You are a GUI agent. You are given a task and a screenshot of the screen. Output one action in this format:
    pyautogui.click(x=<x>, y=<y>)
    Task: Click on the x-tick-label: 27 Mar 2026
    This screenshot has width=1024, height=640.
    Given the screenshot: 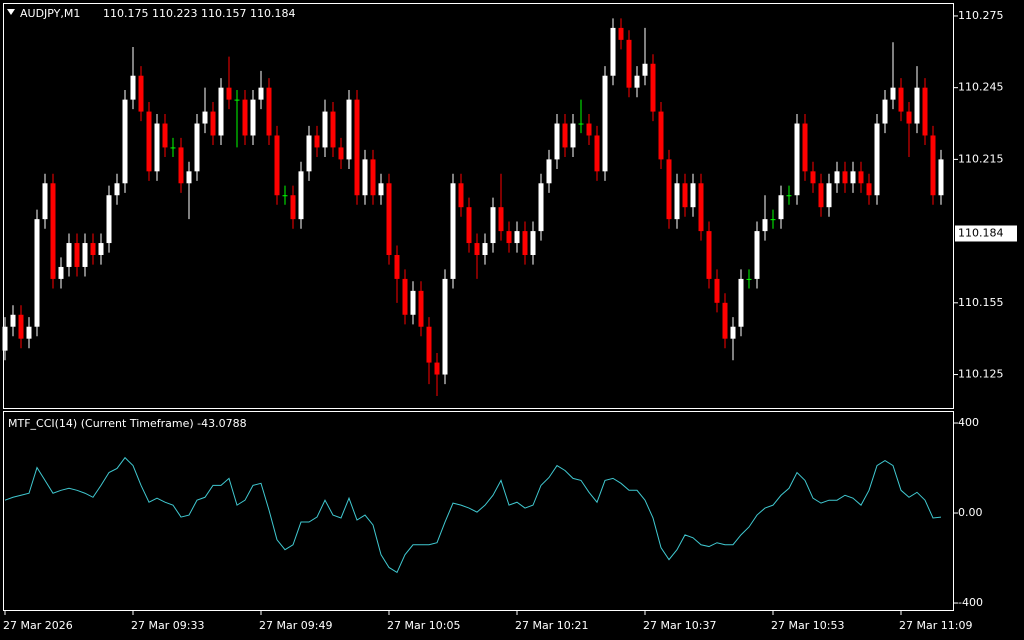 What is the action you would take?
    pyautogui.click(x=38, y=625)
    